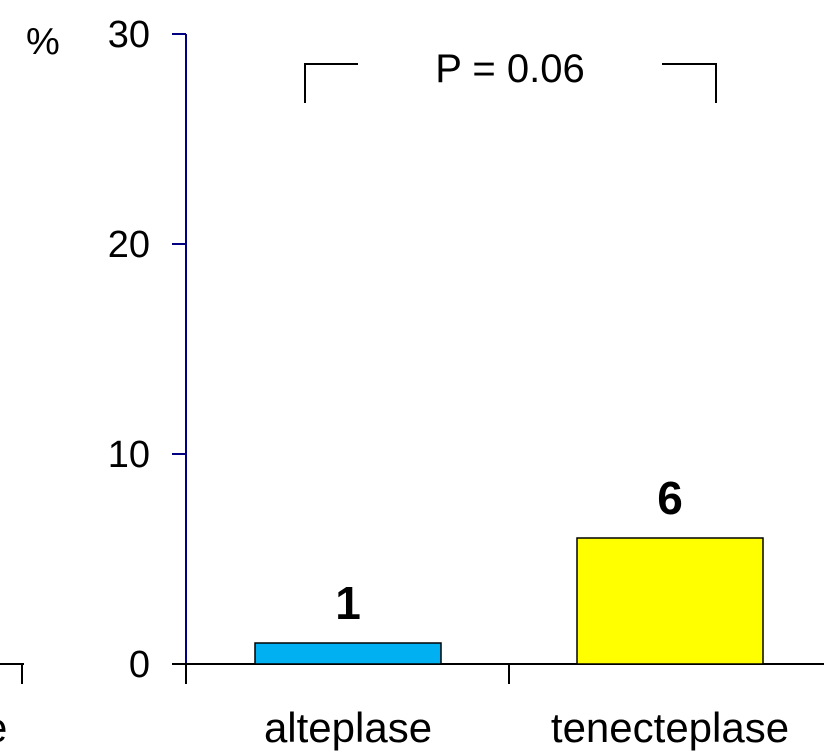 The image size is (824, 756). What do you see at coordinates (348, 603) in the screenshot?
I see `data-label-alteplase: 1` at bounding box center [348, 603].